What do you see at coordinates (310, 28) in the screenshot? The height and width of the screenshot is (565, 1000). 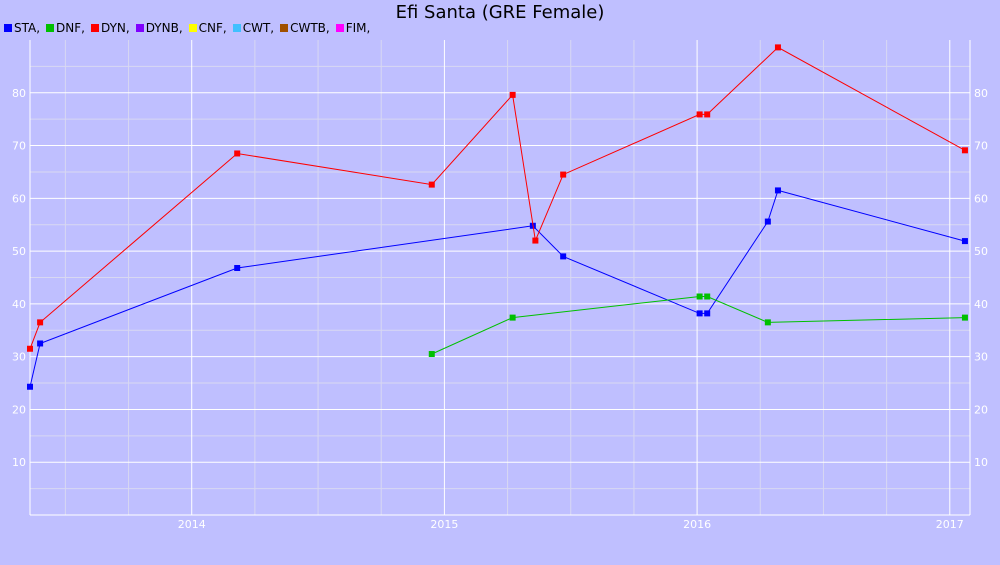 I see `legend-label: CWTB,` at bounding box center [310, 28].